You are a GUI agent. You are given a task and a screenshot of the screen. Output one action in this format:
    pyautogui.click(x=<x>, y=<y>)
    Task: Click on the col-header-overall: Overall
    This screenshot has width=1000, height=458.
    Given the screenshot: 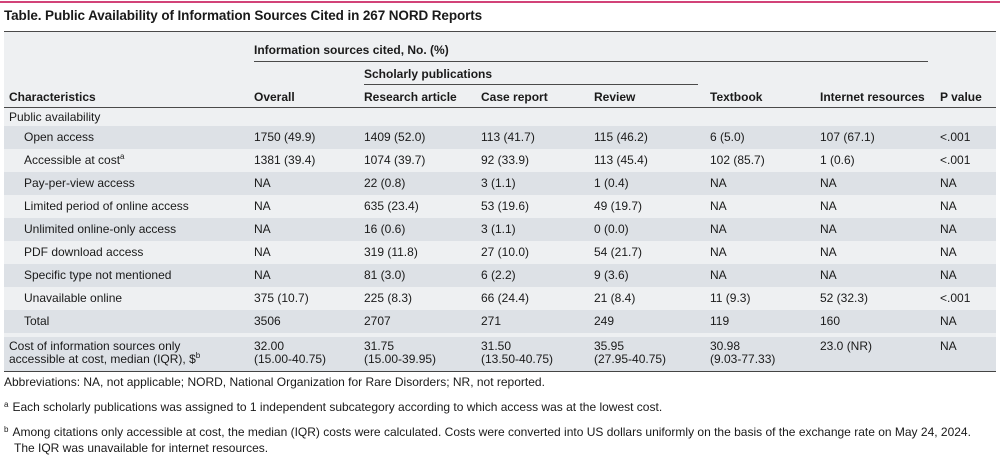 What is the action you would take?
    pyautogui.click(x=274, y=97)
    